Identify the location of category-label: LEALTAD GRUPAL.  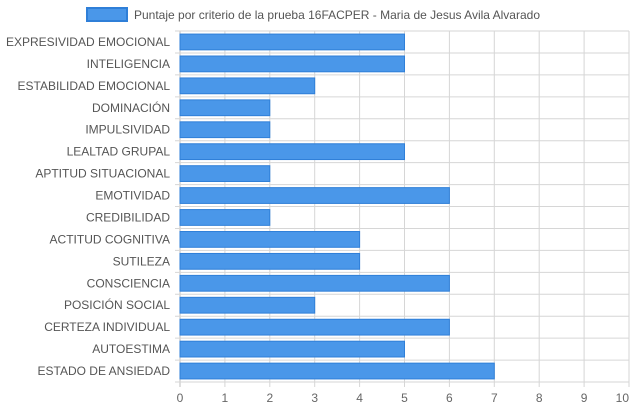
(119, 152).